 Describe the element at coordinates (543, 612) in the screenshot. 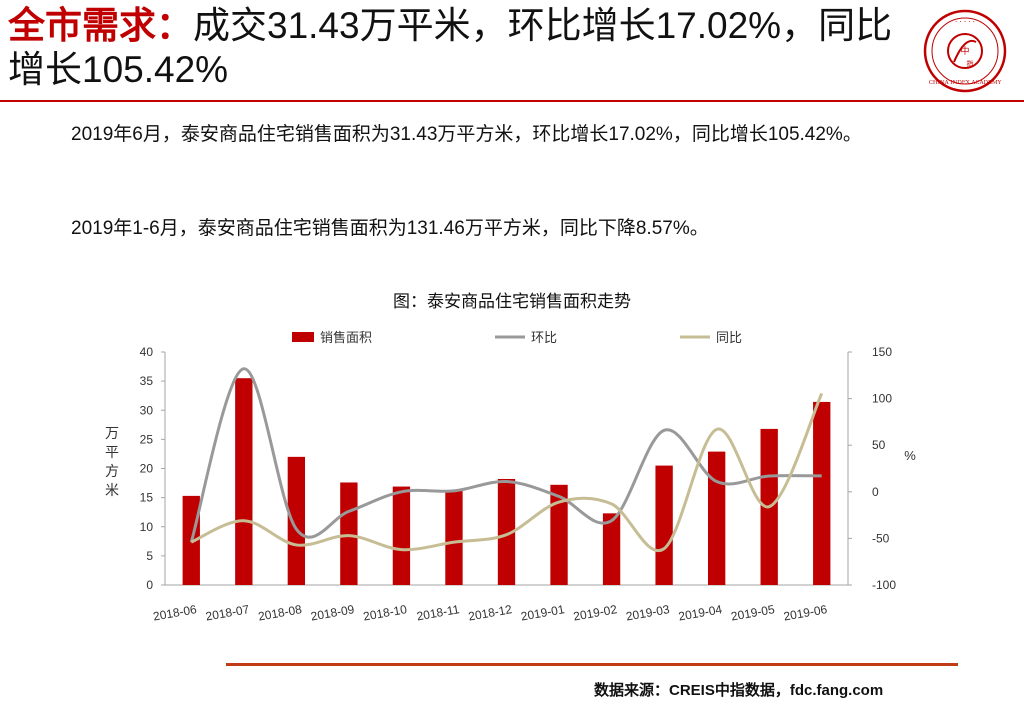

I see `x-tick-label: 2019-01` at that location.